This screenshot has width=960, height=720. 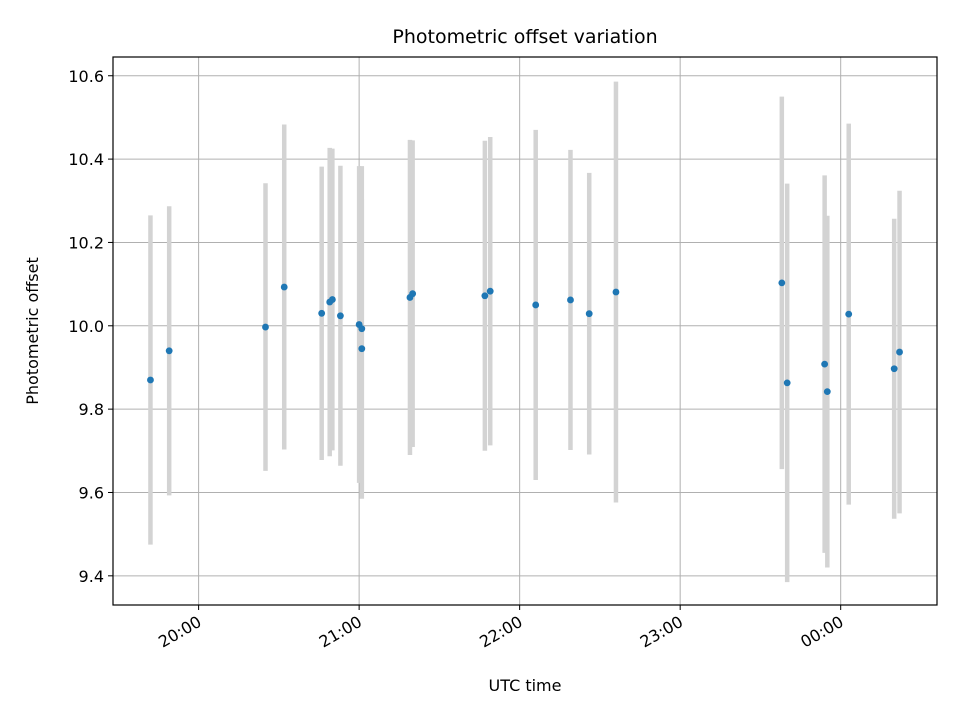 I want to click on y-tick-label: 10.4, so click(x=86, y=159).